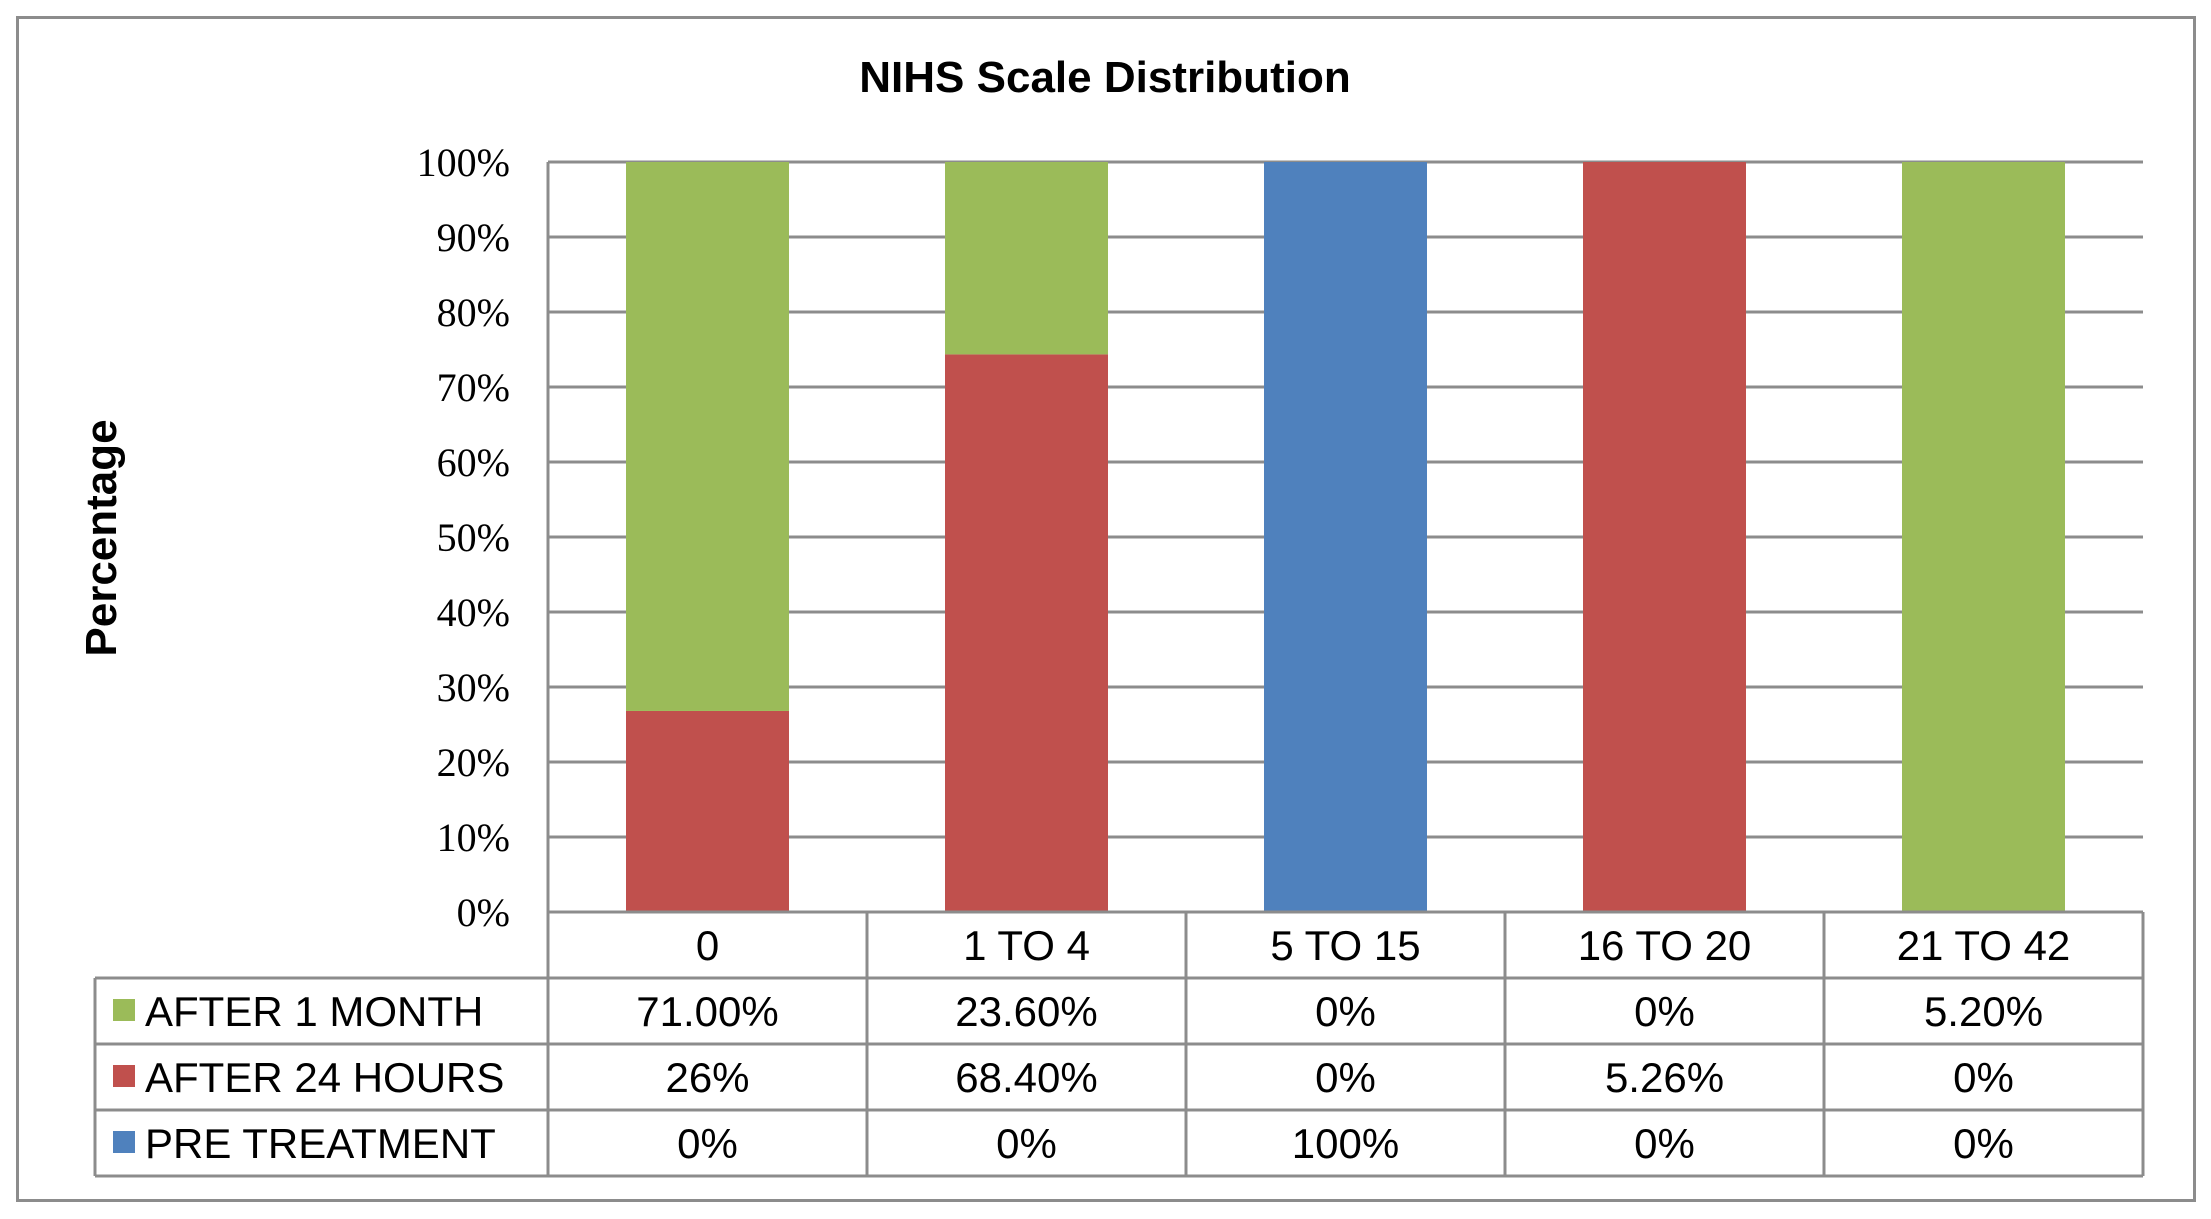  I want to click on category-label: 21 TO 42, so click(1984, 945).